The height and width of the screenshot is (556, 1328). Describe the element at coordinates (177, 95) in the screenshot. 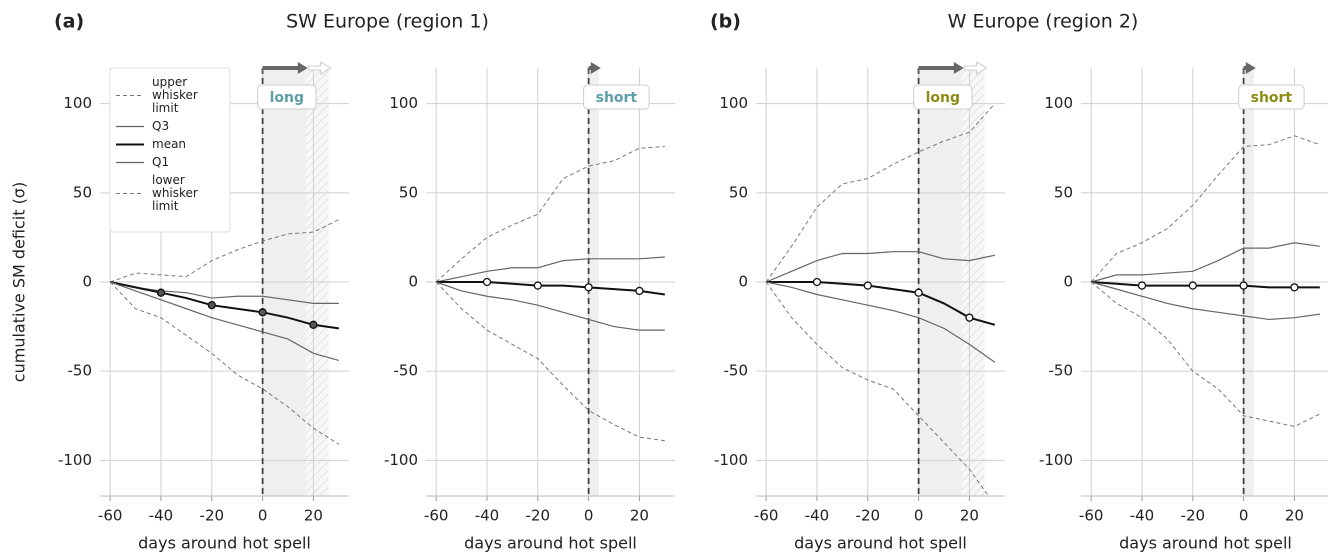

I see `legend-label: upper whisker limit` at that location.